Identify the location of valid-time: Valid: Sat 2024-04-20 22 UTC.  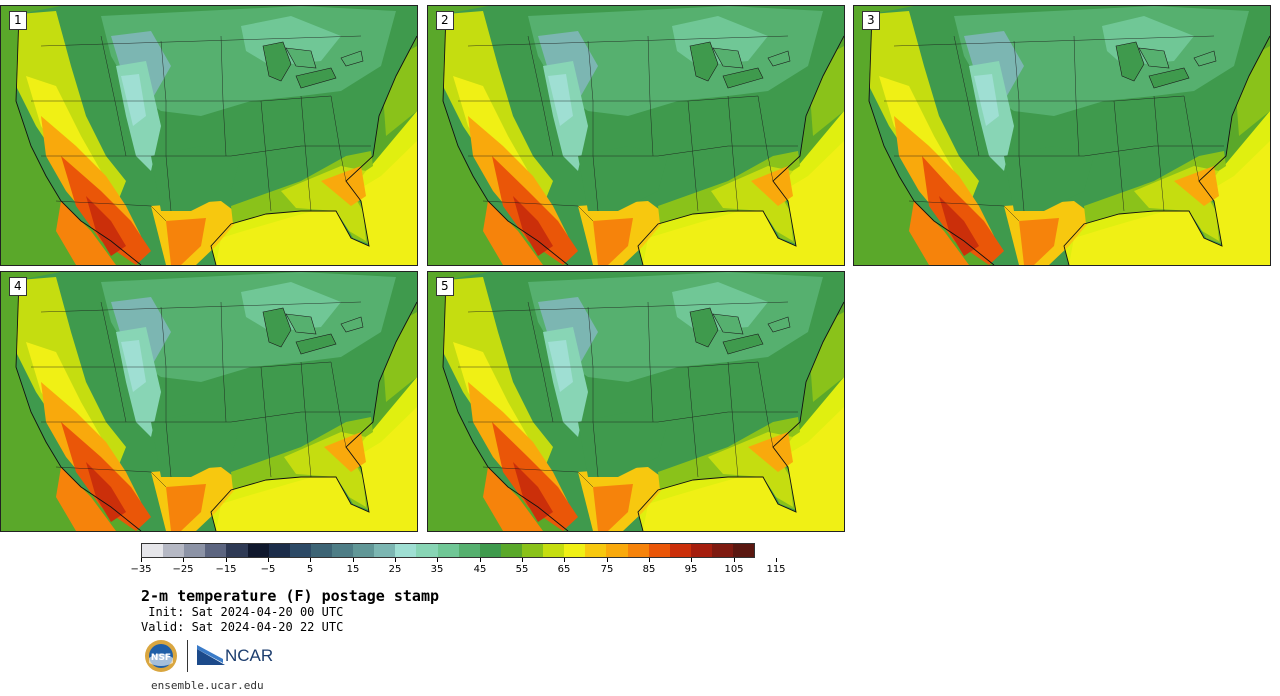
(242, 627).